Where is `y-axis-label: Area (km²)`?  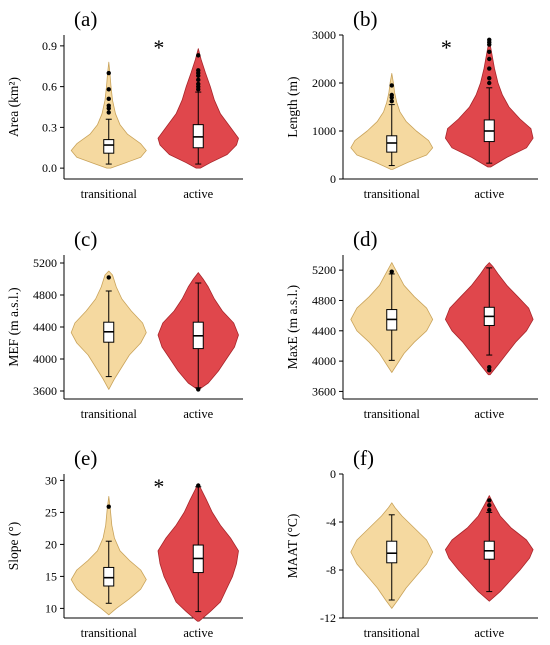
y-axis-label: Area (km²) is located at coordinates (13, 107).